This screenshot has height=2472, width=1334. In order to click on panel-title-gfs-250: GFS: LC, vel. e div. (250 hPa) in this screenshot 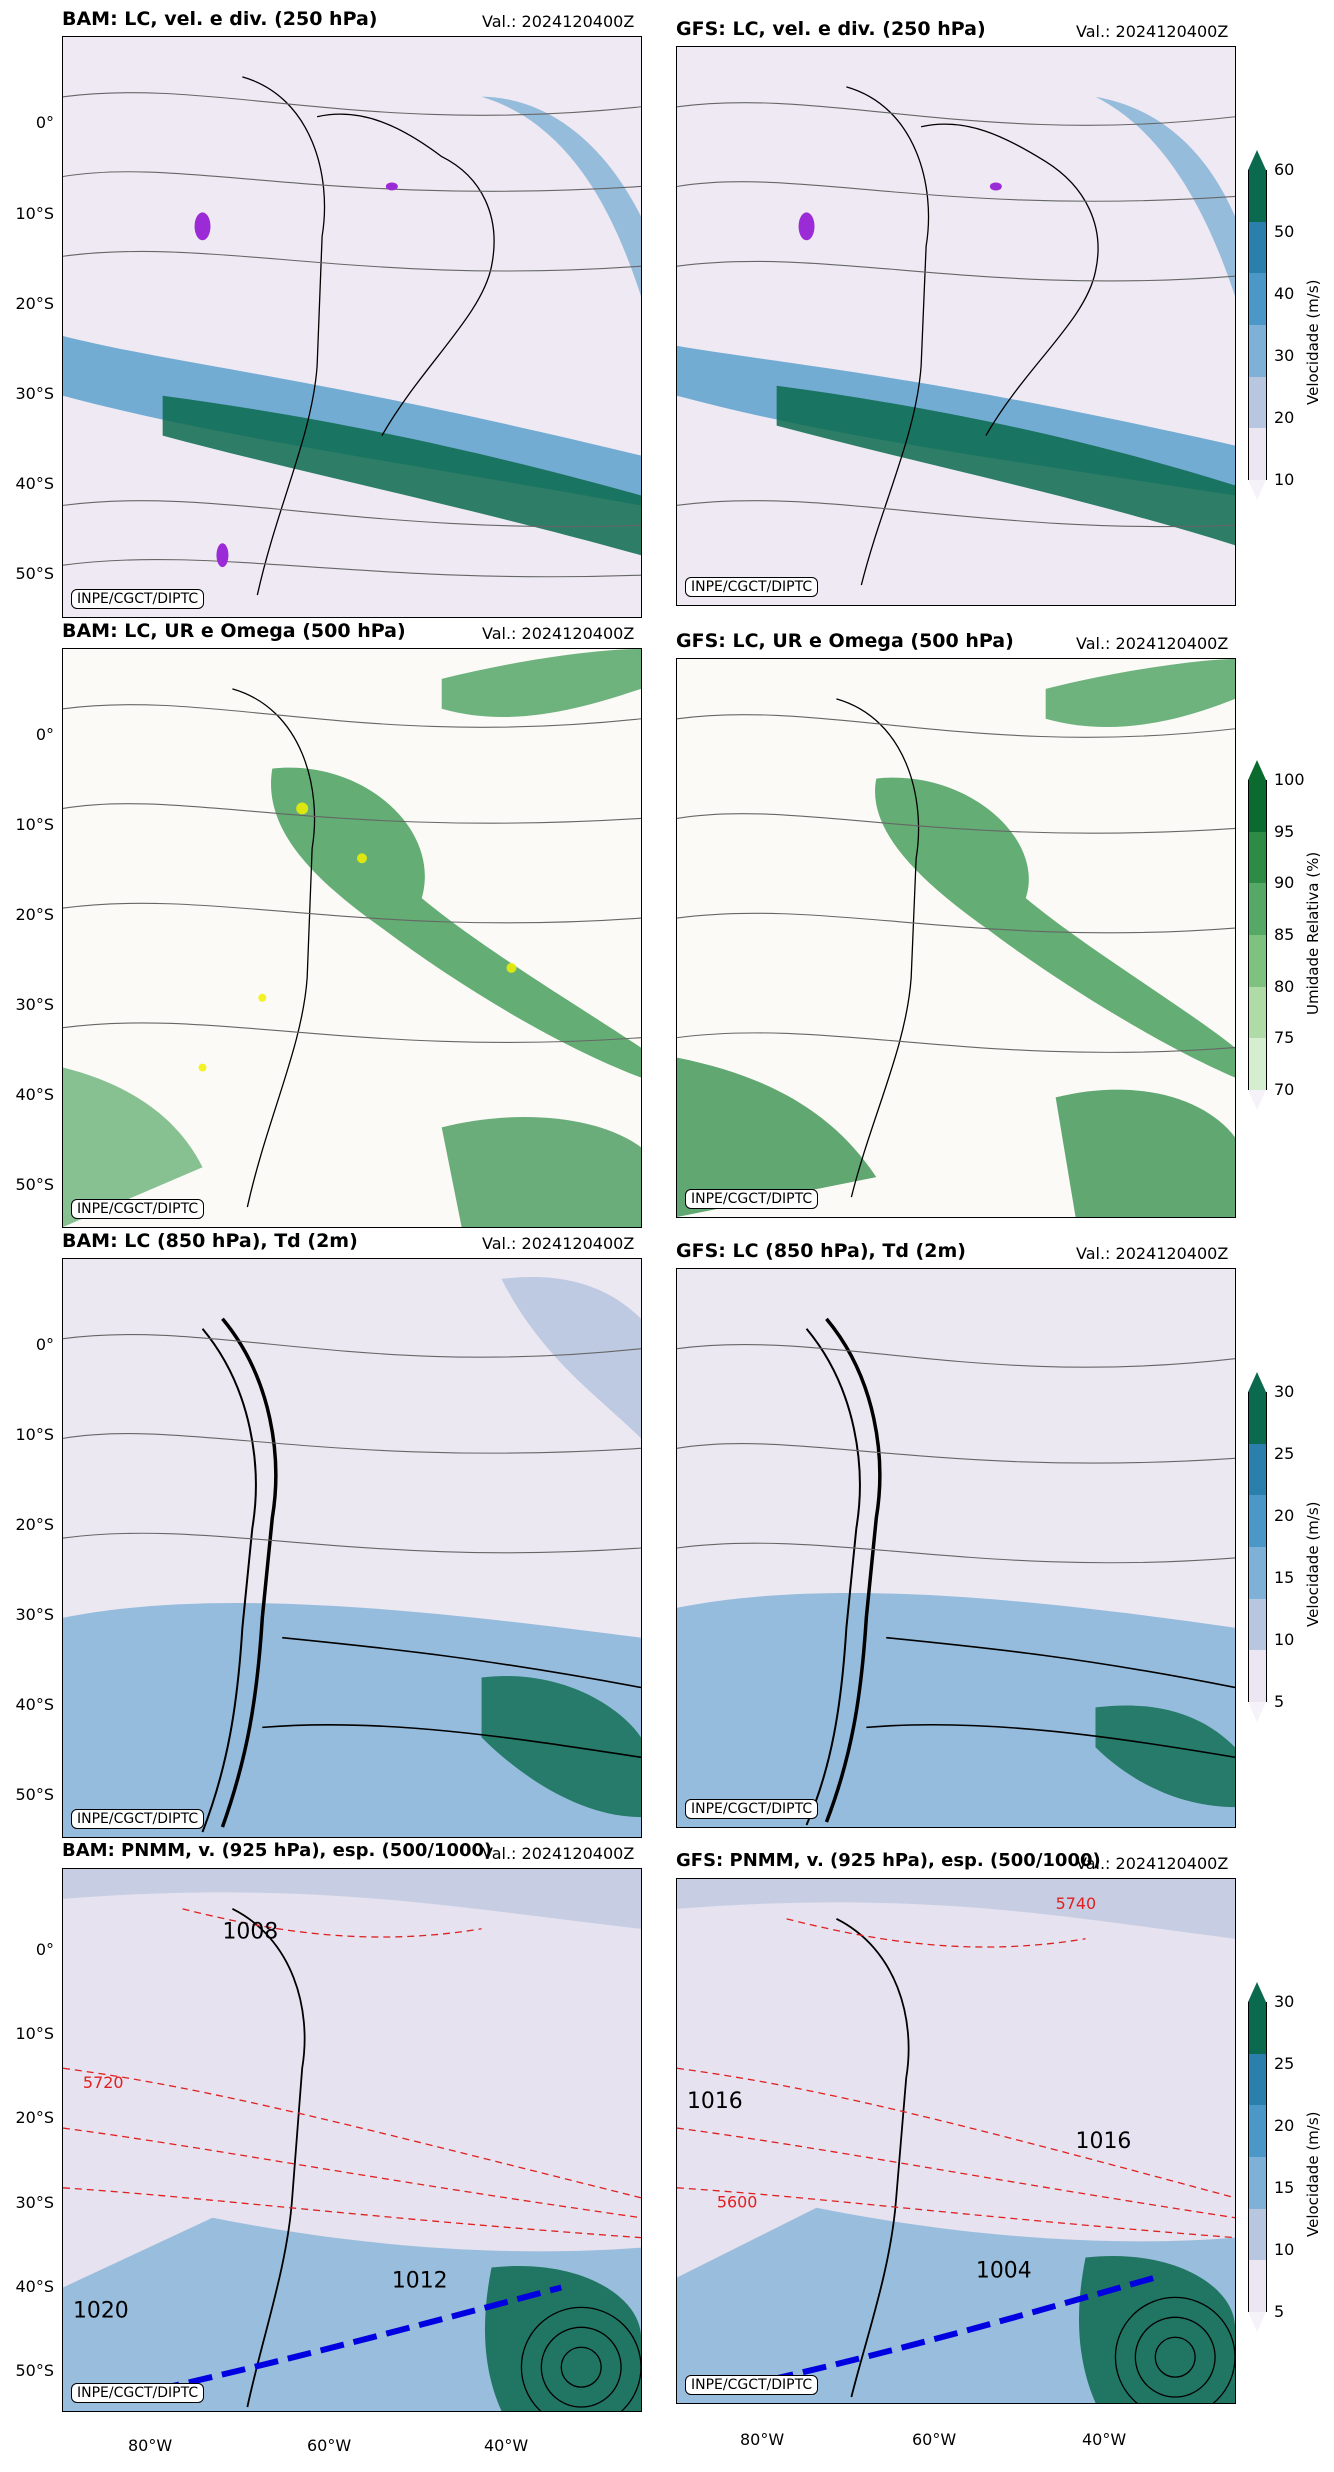, I will do `click(831, 29)`.